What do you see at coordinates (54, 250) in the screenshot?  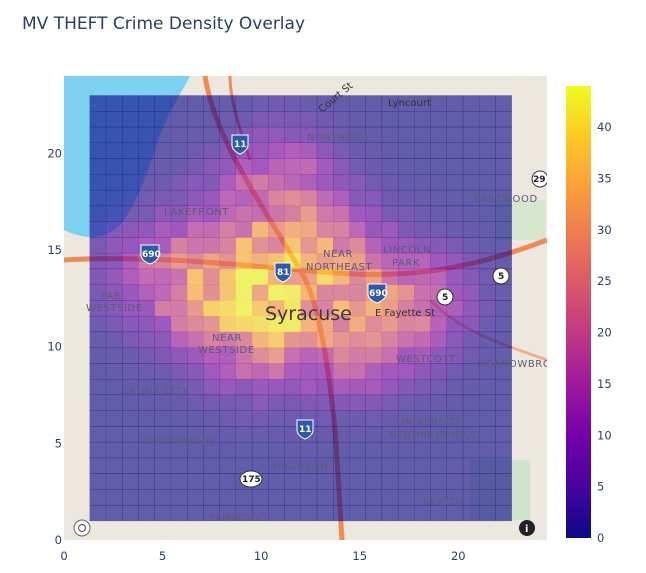 I see `y-tick-label: 15` at bounding box center [54, 250].